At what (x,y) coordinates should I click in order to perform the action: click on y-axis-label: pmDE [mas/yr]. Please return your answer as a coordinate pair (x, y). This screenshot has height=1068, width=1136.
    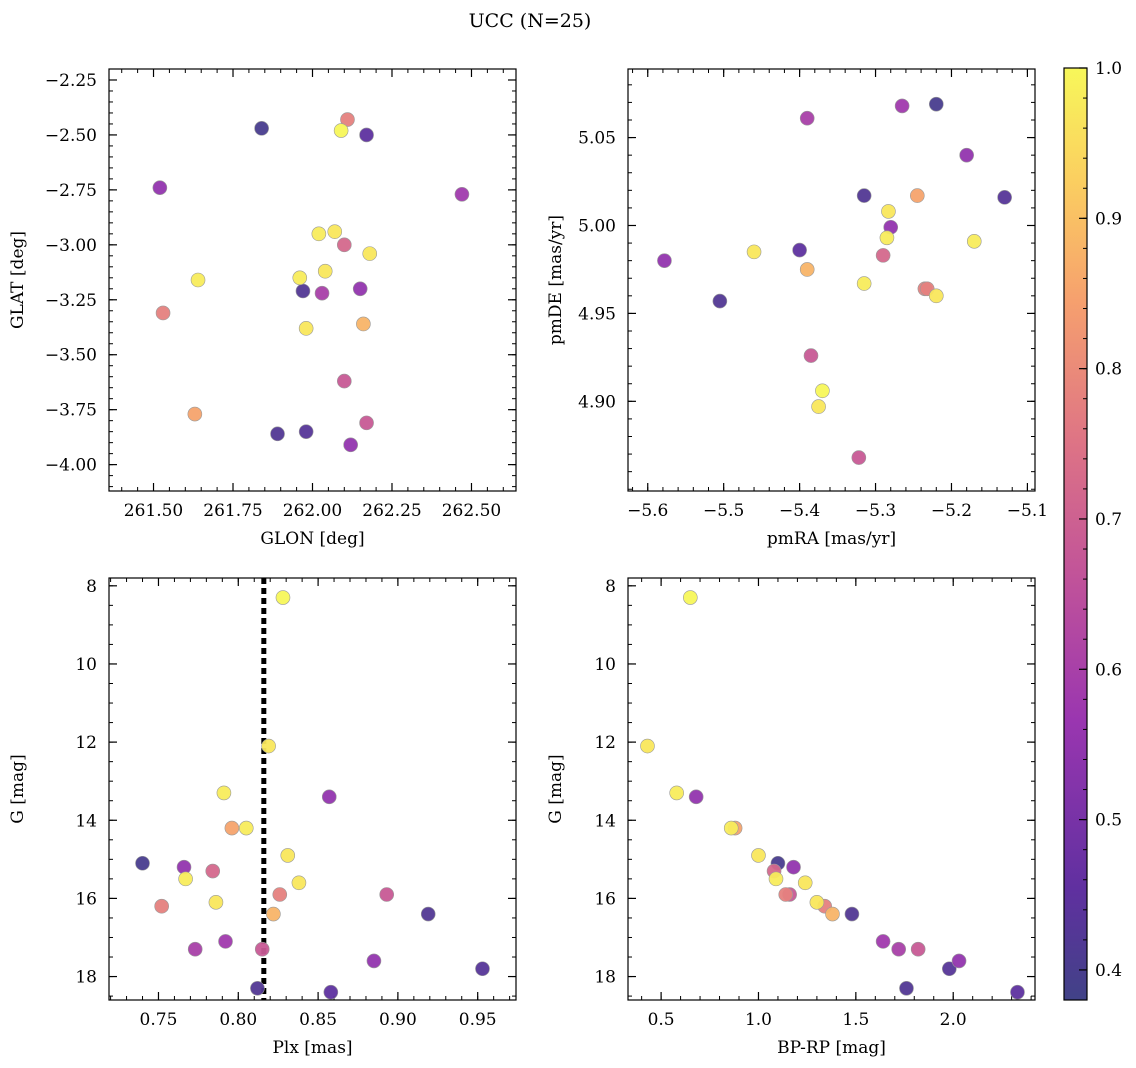
    Looking at the image, I should click on (556, 280).